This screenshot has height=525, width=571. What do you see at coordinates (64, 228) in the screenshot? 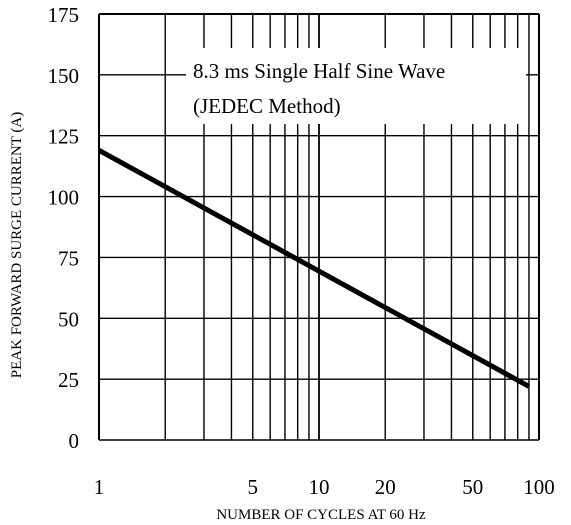
I see `y-tick-labels: 0 25 50 75 100 125 150 175` at bounding box center [64, 228].